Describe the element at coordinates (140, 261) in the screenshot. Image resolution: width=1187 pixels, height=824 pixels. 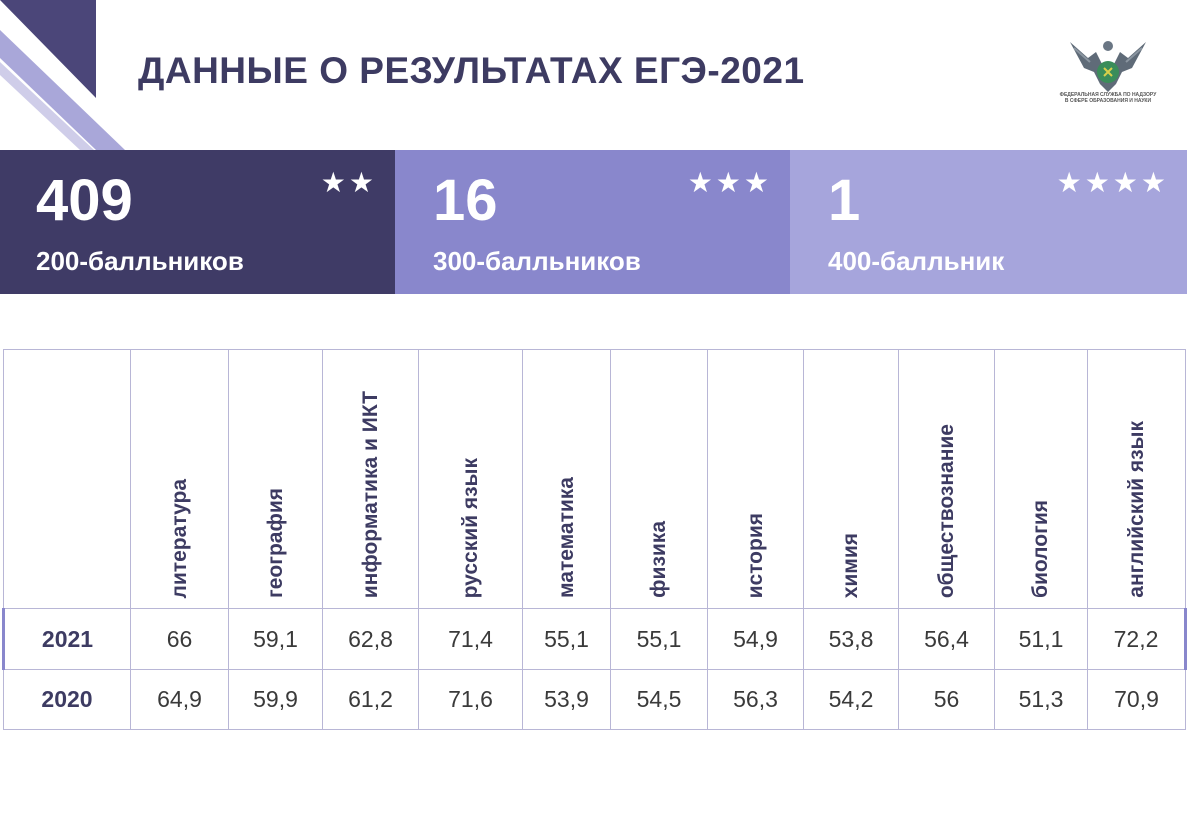
I see `stat-label: 200-балльников` at that location.